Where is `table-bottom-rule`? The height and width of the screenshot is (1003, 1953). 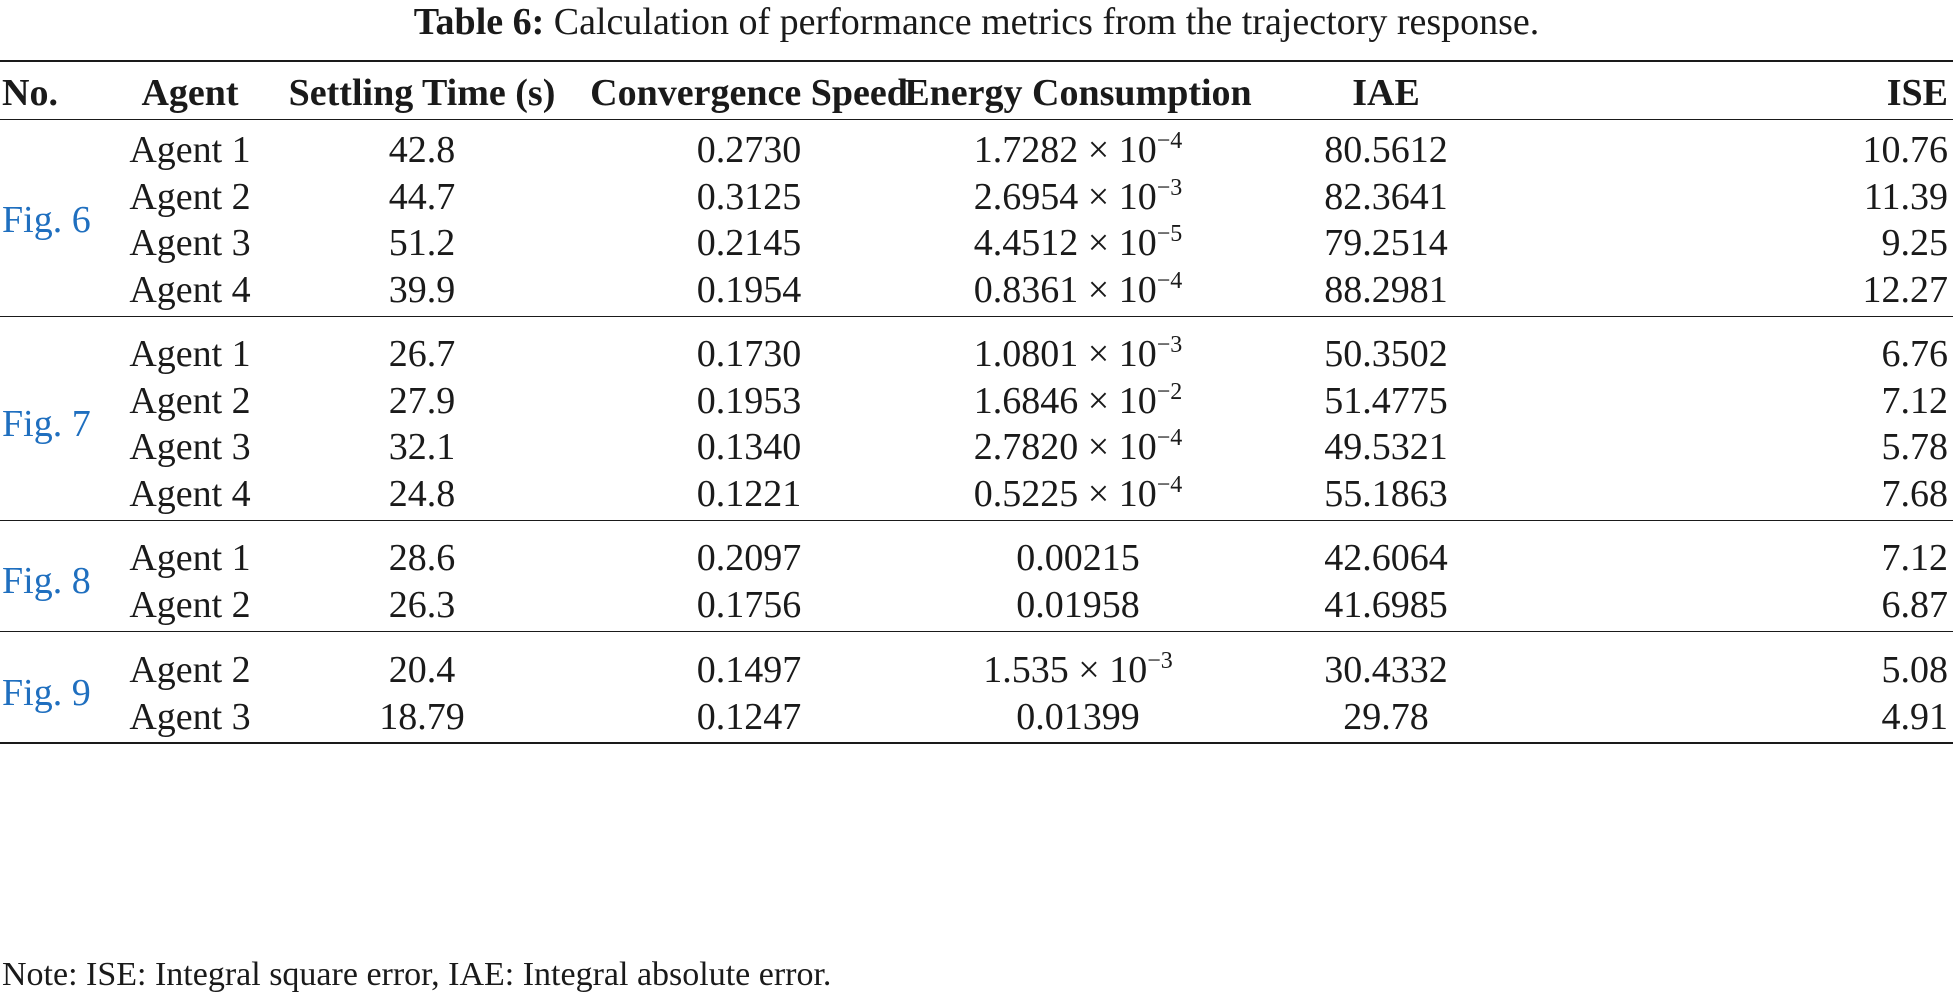 table-bottom-rule is located at coordinates (976, 743).